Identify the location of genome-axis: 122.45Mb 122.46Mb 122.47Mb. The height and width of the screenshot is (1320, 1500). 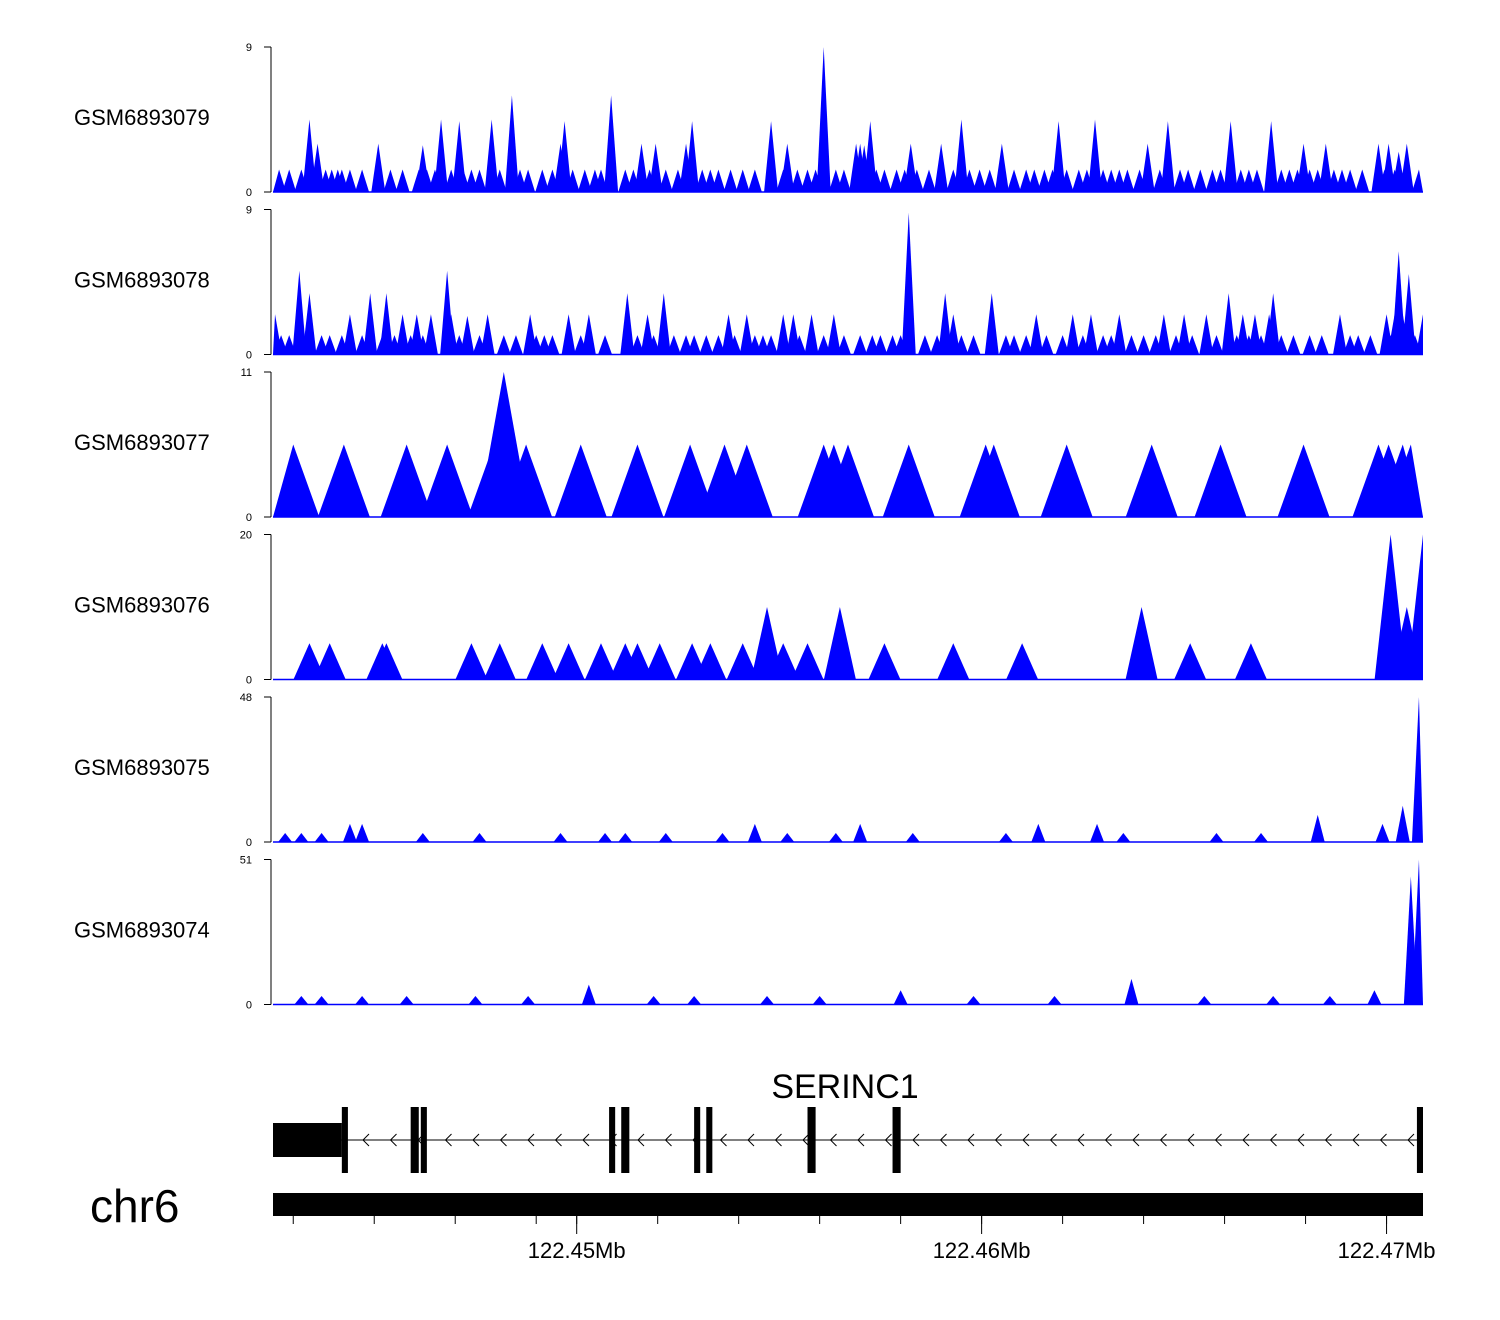
(854, 1228).